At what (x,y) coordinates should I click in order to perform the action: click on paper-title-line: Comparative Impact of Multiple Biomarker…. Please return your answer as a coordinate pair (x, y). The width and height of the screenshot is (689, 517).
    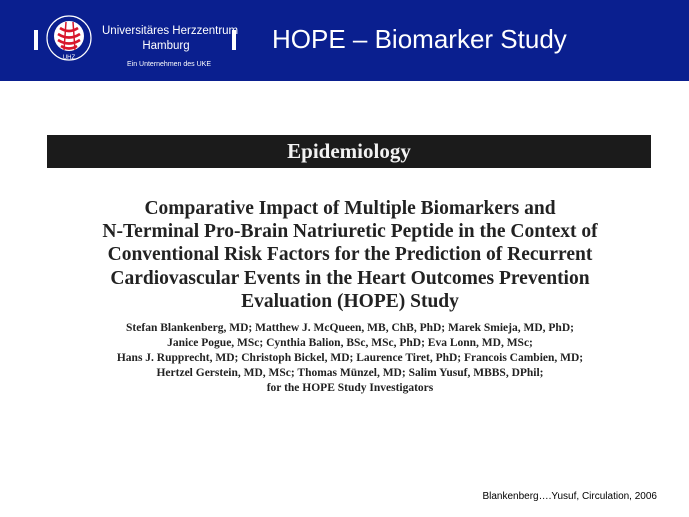
    Looking at the image, I should click on (350, 208).